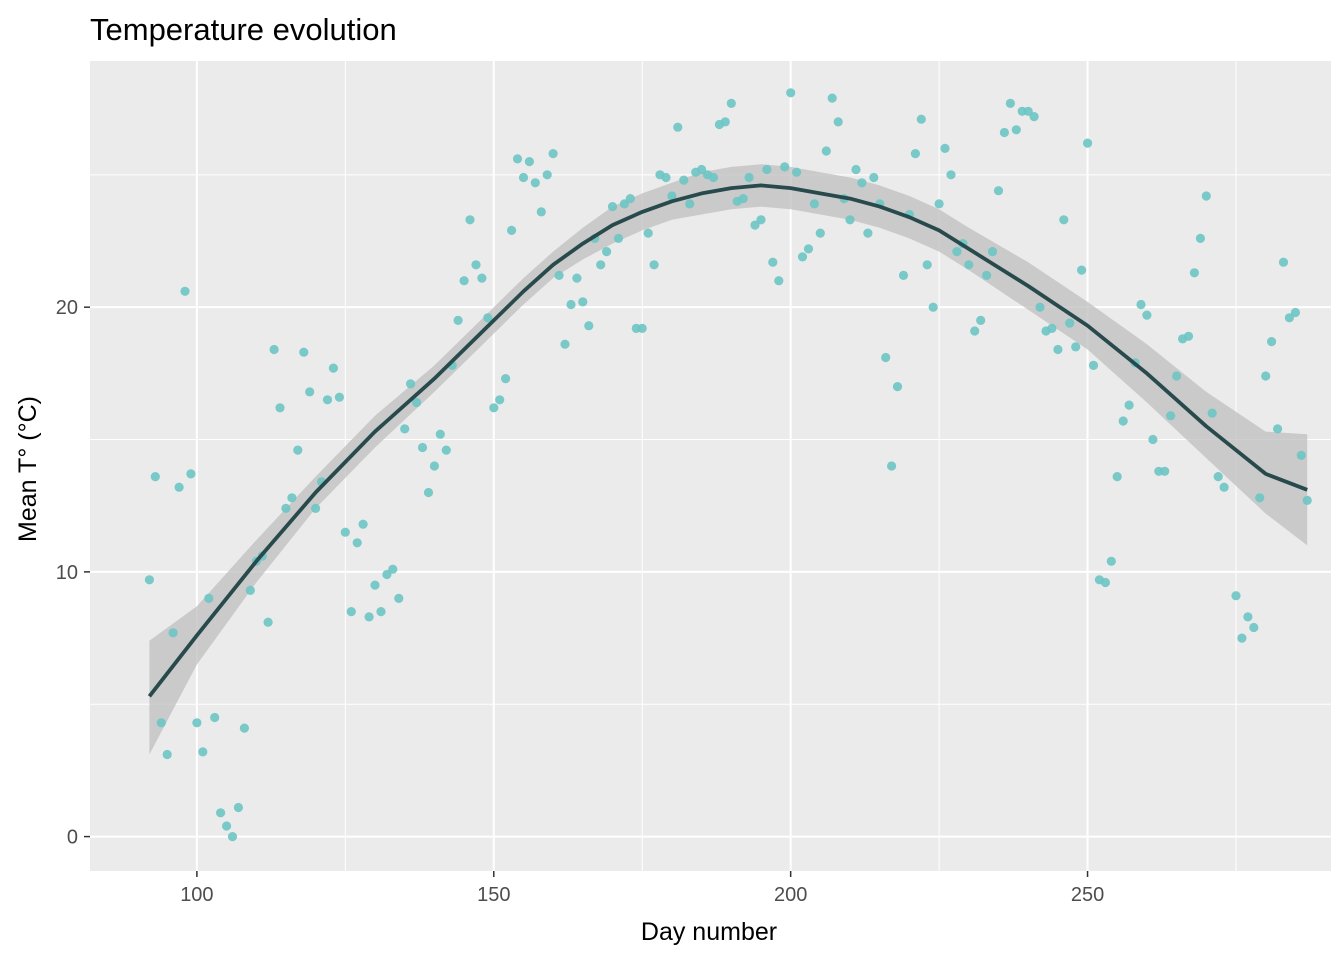  What do you see at coordinates (67, 573) in the screenshot?
I see `y-tick-label: 10` at bounding box center [67, 573].